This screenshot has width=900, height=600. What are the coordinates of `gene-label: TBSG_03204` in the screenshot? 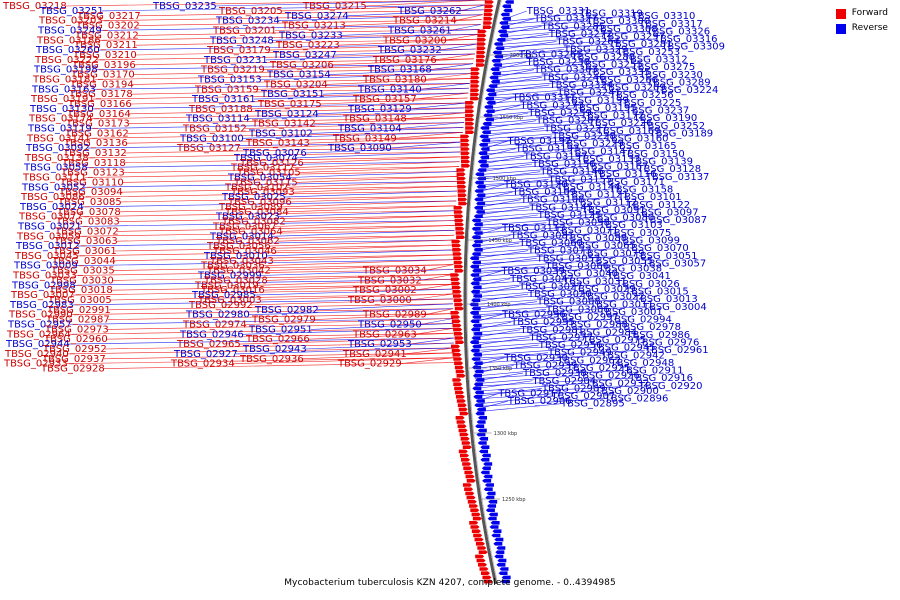 It's located at (295, 84).